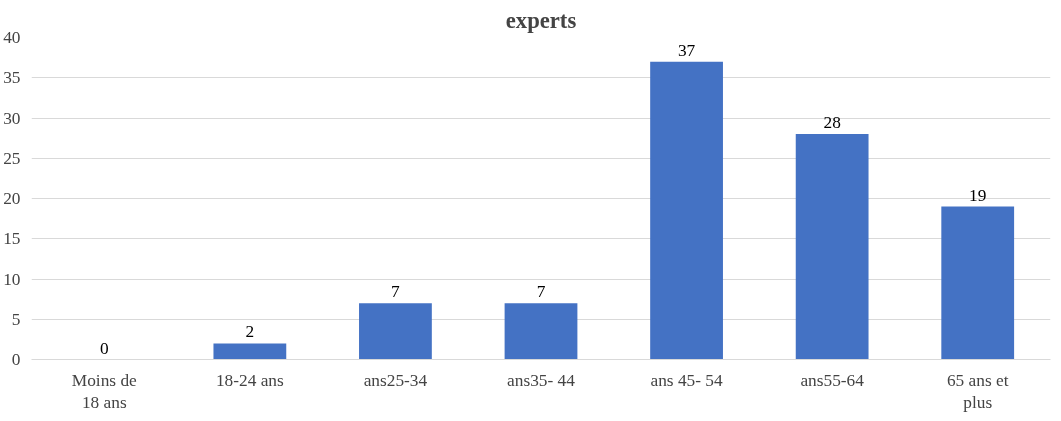 This screenshot has width=1061, height=421. Describe the element at coordinates (104, 348) in the screenshot. I see `data-label: 0` at that location.